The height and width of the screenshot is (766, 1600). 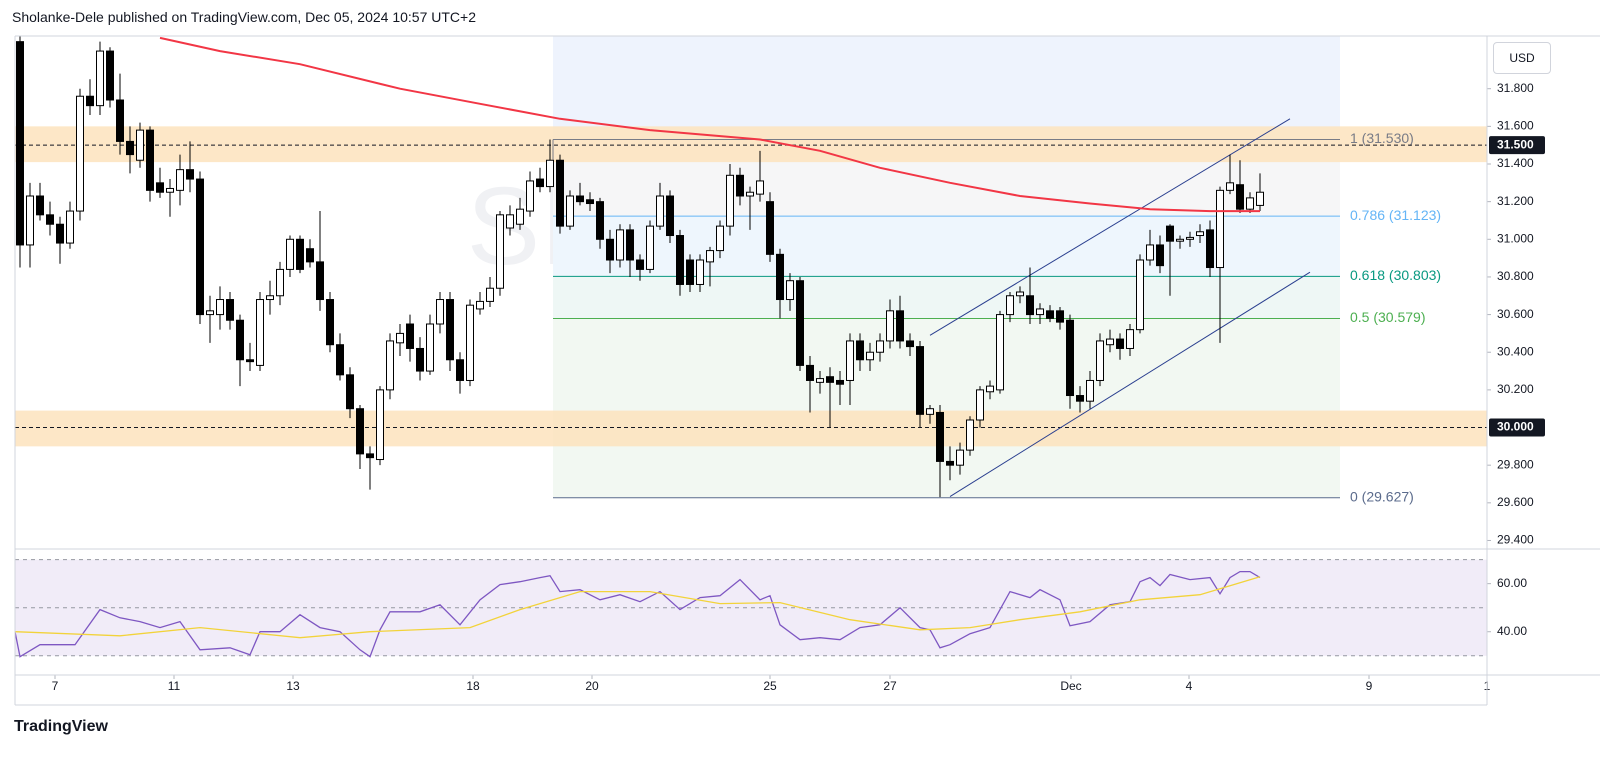 What do you see at coordinates (1515, 238) in the screenshot?
I see `y-tick-label: 31.000` at bounding box center [1515, 238].